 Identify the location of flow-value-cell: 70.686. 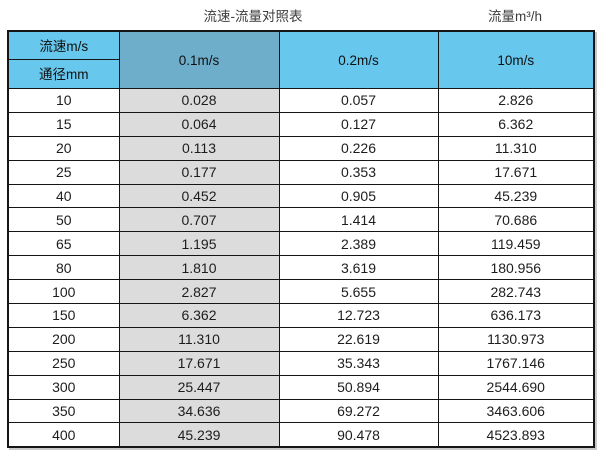
(516, 220).